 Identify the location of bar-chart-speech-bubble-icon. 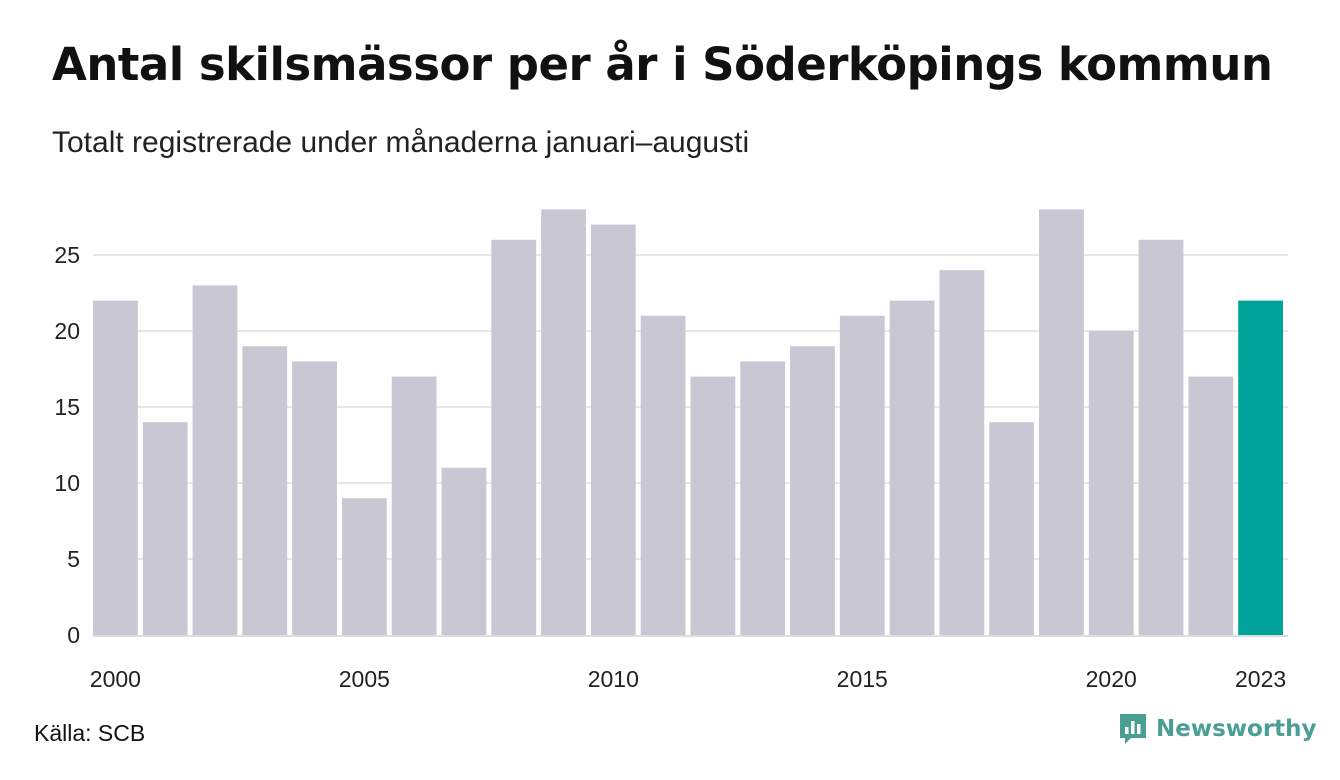
(1133, 729).